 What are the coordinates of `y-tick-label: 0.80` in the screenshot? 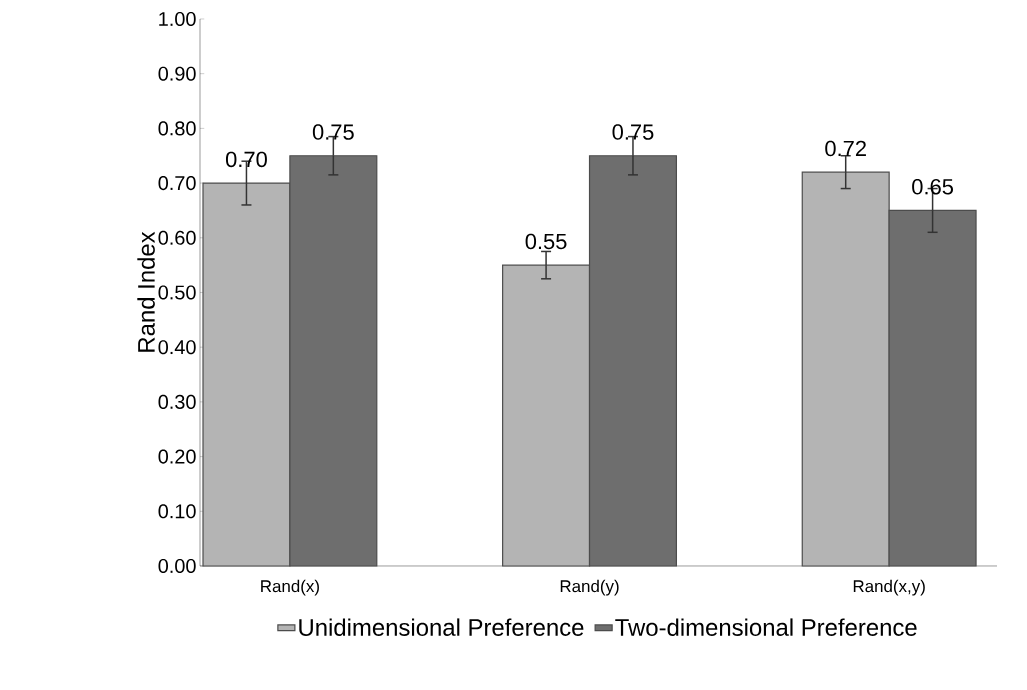 It's located at (177, 128).